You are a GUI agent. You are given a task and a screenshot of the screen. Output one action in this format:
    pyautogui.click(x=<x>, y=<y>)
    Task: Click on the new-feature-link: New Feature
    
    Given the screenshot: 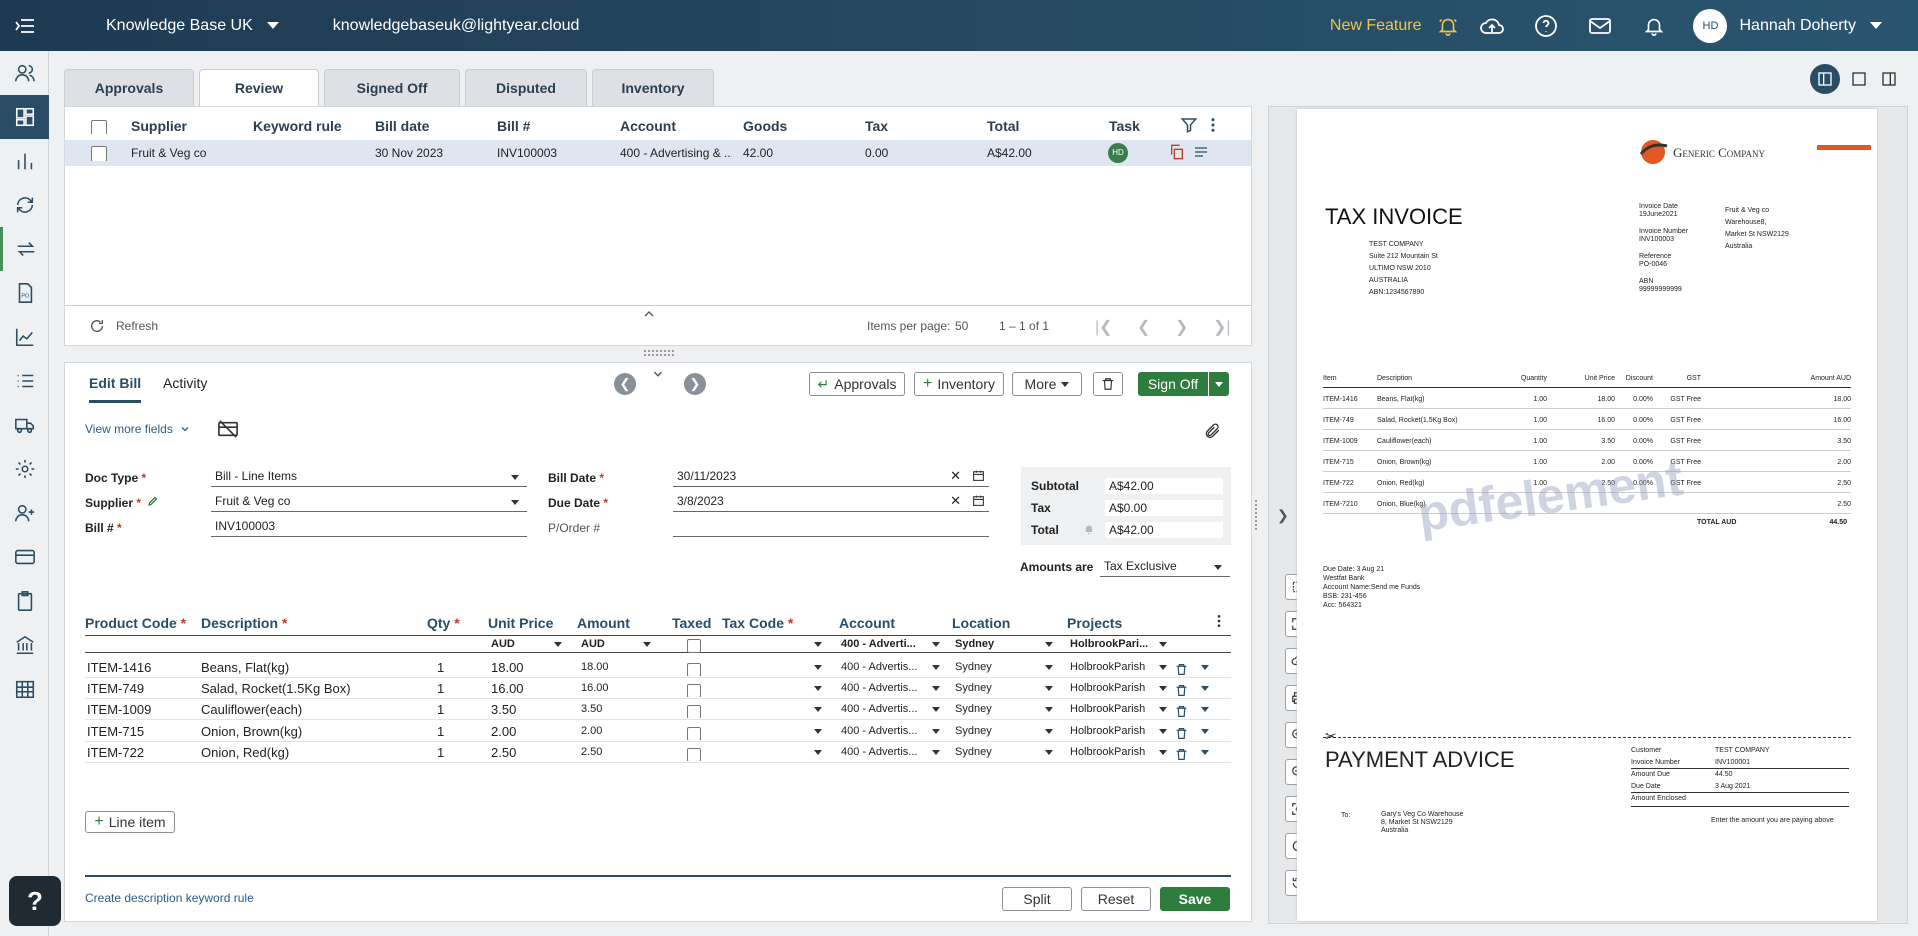 What is the action you would take?
    pyautogui.click(x=1375, y=25)
    